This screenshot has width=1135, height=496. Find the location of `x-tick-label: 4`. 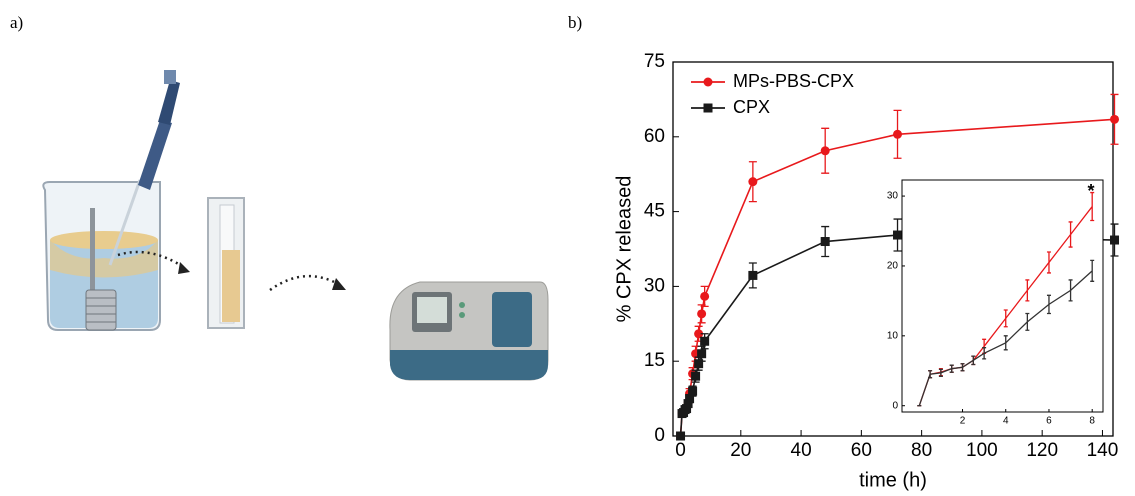

x-tick-label: 4 is located at coordinates (1006, 421).